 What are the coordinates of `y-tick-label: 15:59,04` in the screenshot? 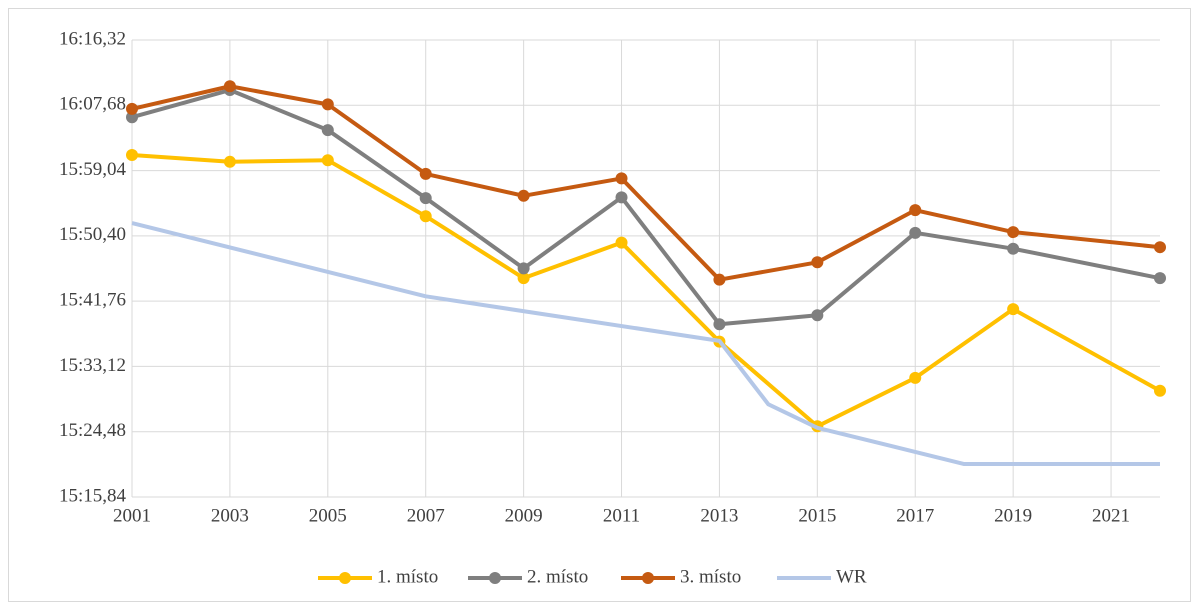 It's located at (93, 169).